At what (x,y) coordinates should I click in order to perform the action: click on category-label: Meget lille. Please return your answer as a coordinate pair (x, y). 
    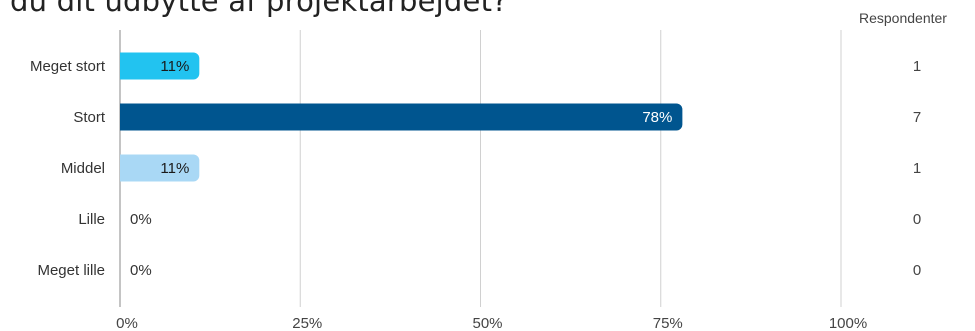
    Looking at the image, I should click on (71, 270).